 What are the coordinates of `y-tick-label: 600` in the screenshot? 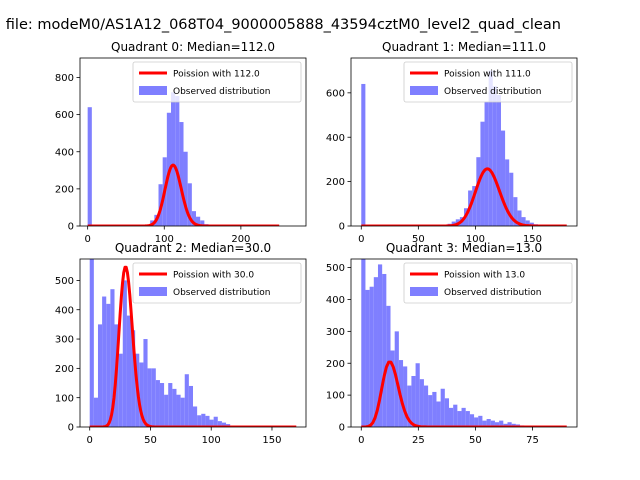 It's located at (335, 93).